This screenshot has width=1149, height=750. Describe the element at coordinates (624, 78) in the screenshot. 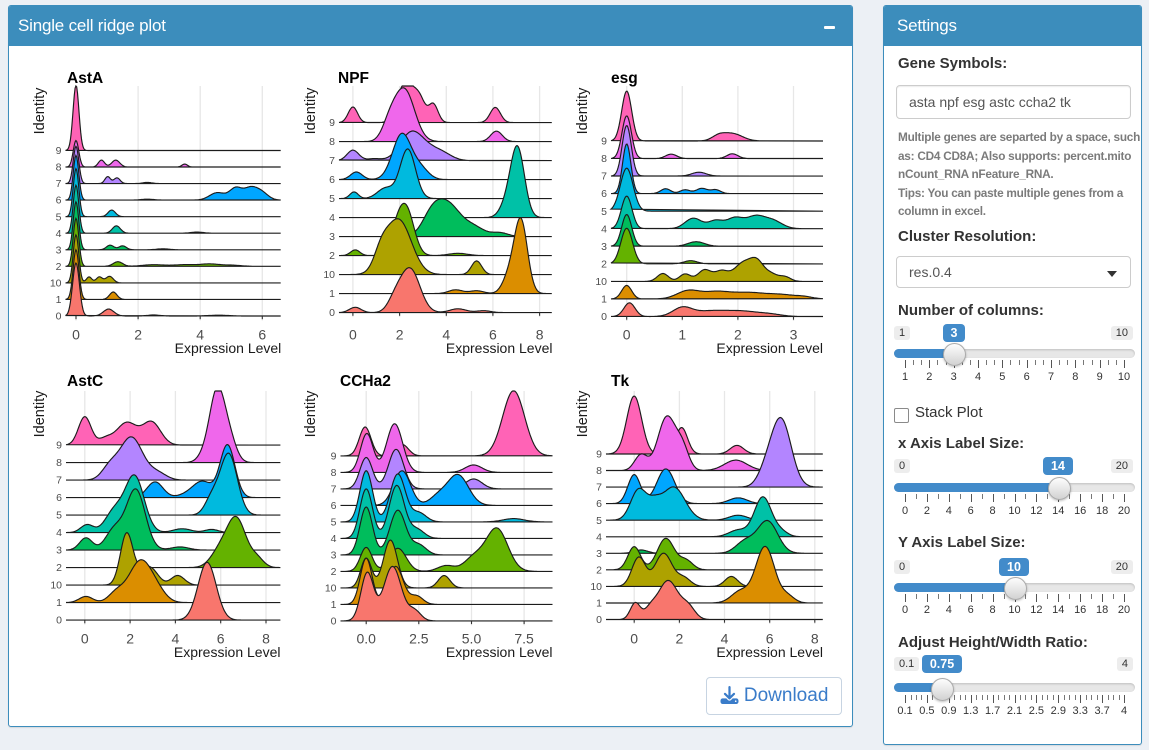

I see `svg-text: esg` at that location.